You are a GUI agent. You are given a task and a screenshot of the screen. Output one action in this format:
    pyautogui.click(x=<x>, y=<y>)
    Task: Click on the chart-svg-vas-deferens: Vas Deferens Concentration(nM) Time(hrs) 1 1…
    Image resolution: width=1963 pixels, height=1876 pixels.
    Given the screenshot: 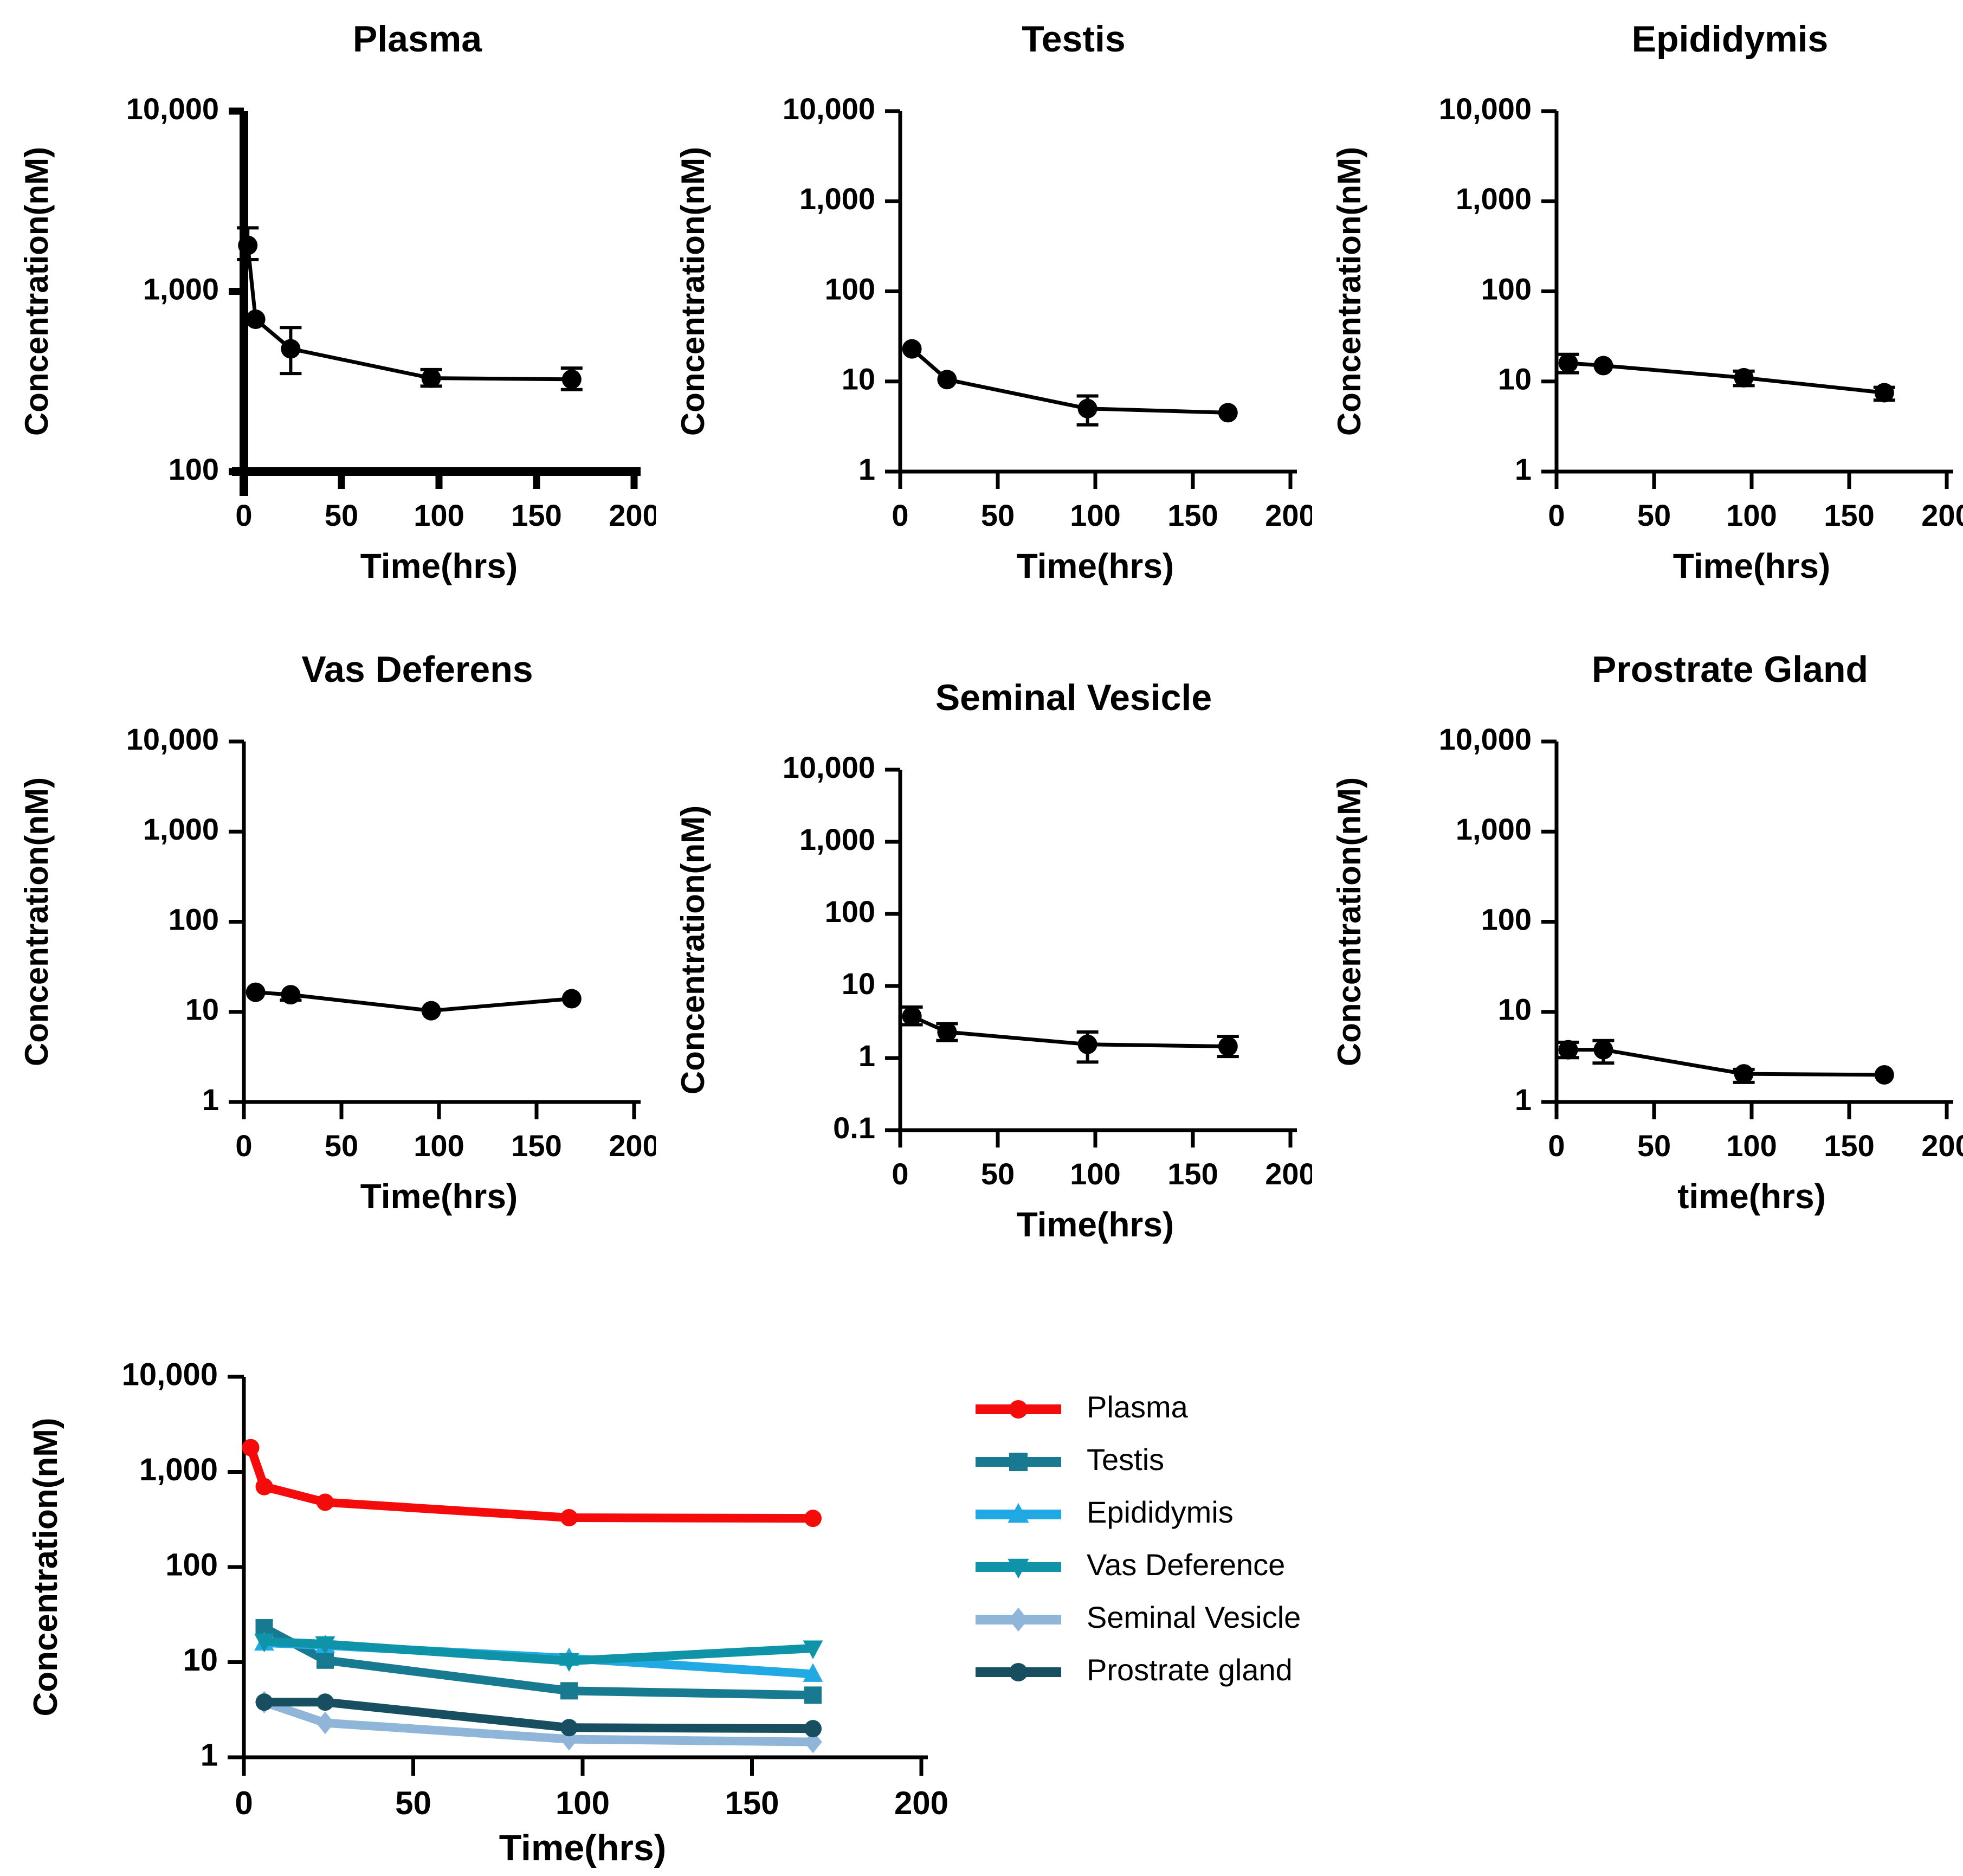 What is the action you would take?
    pyautogui.click(x=339, y=932)
    